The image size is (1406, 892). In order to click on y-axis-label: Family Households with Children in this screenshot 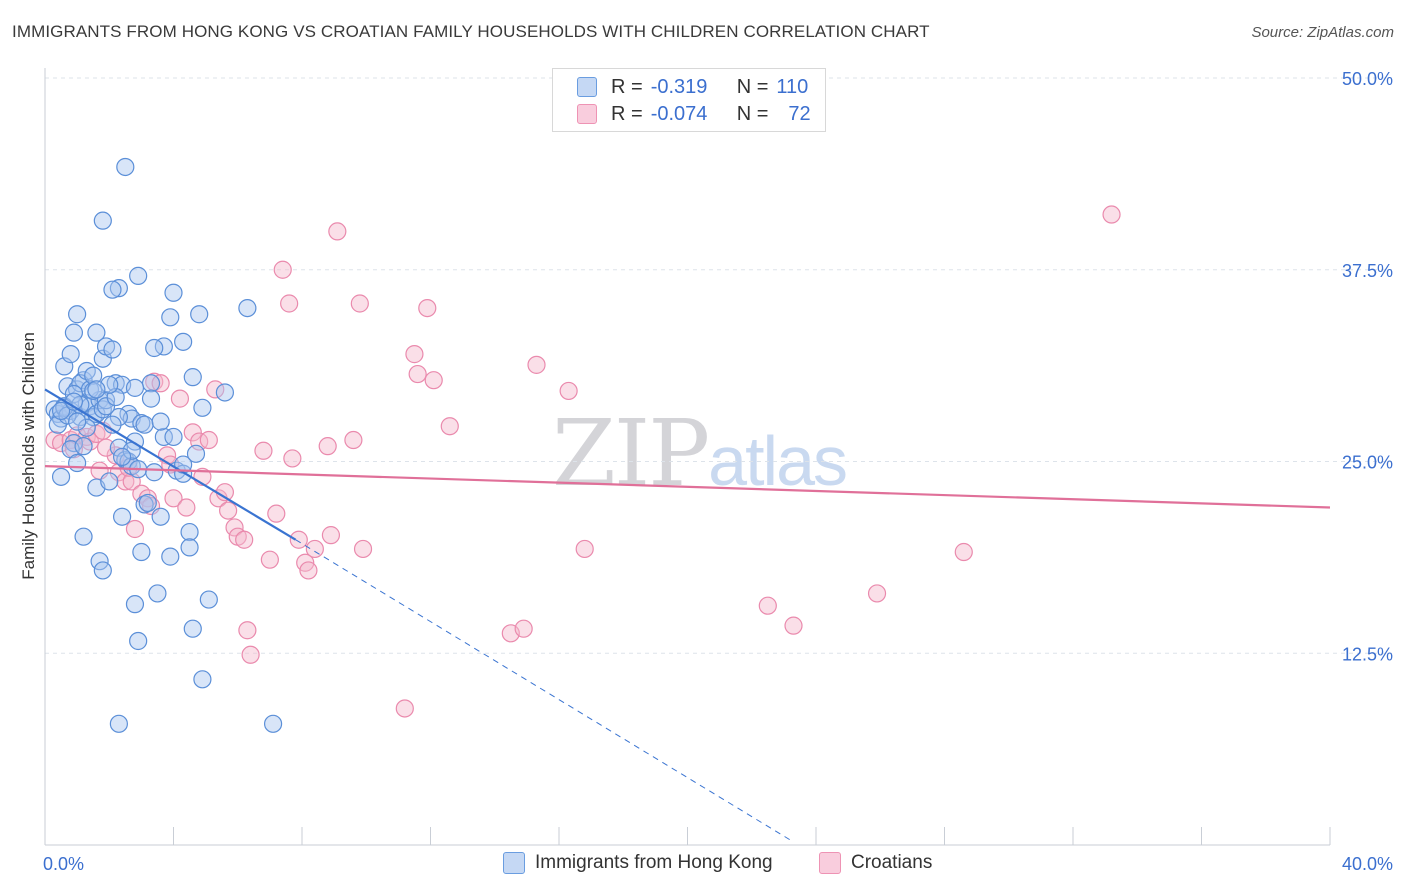, I will do `click(28, 456)`.